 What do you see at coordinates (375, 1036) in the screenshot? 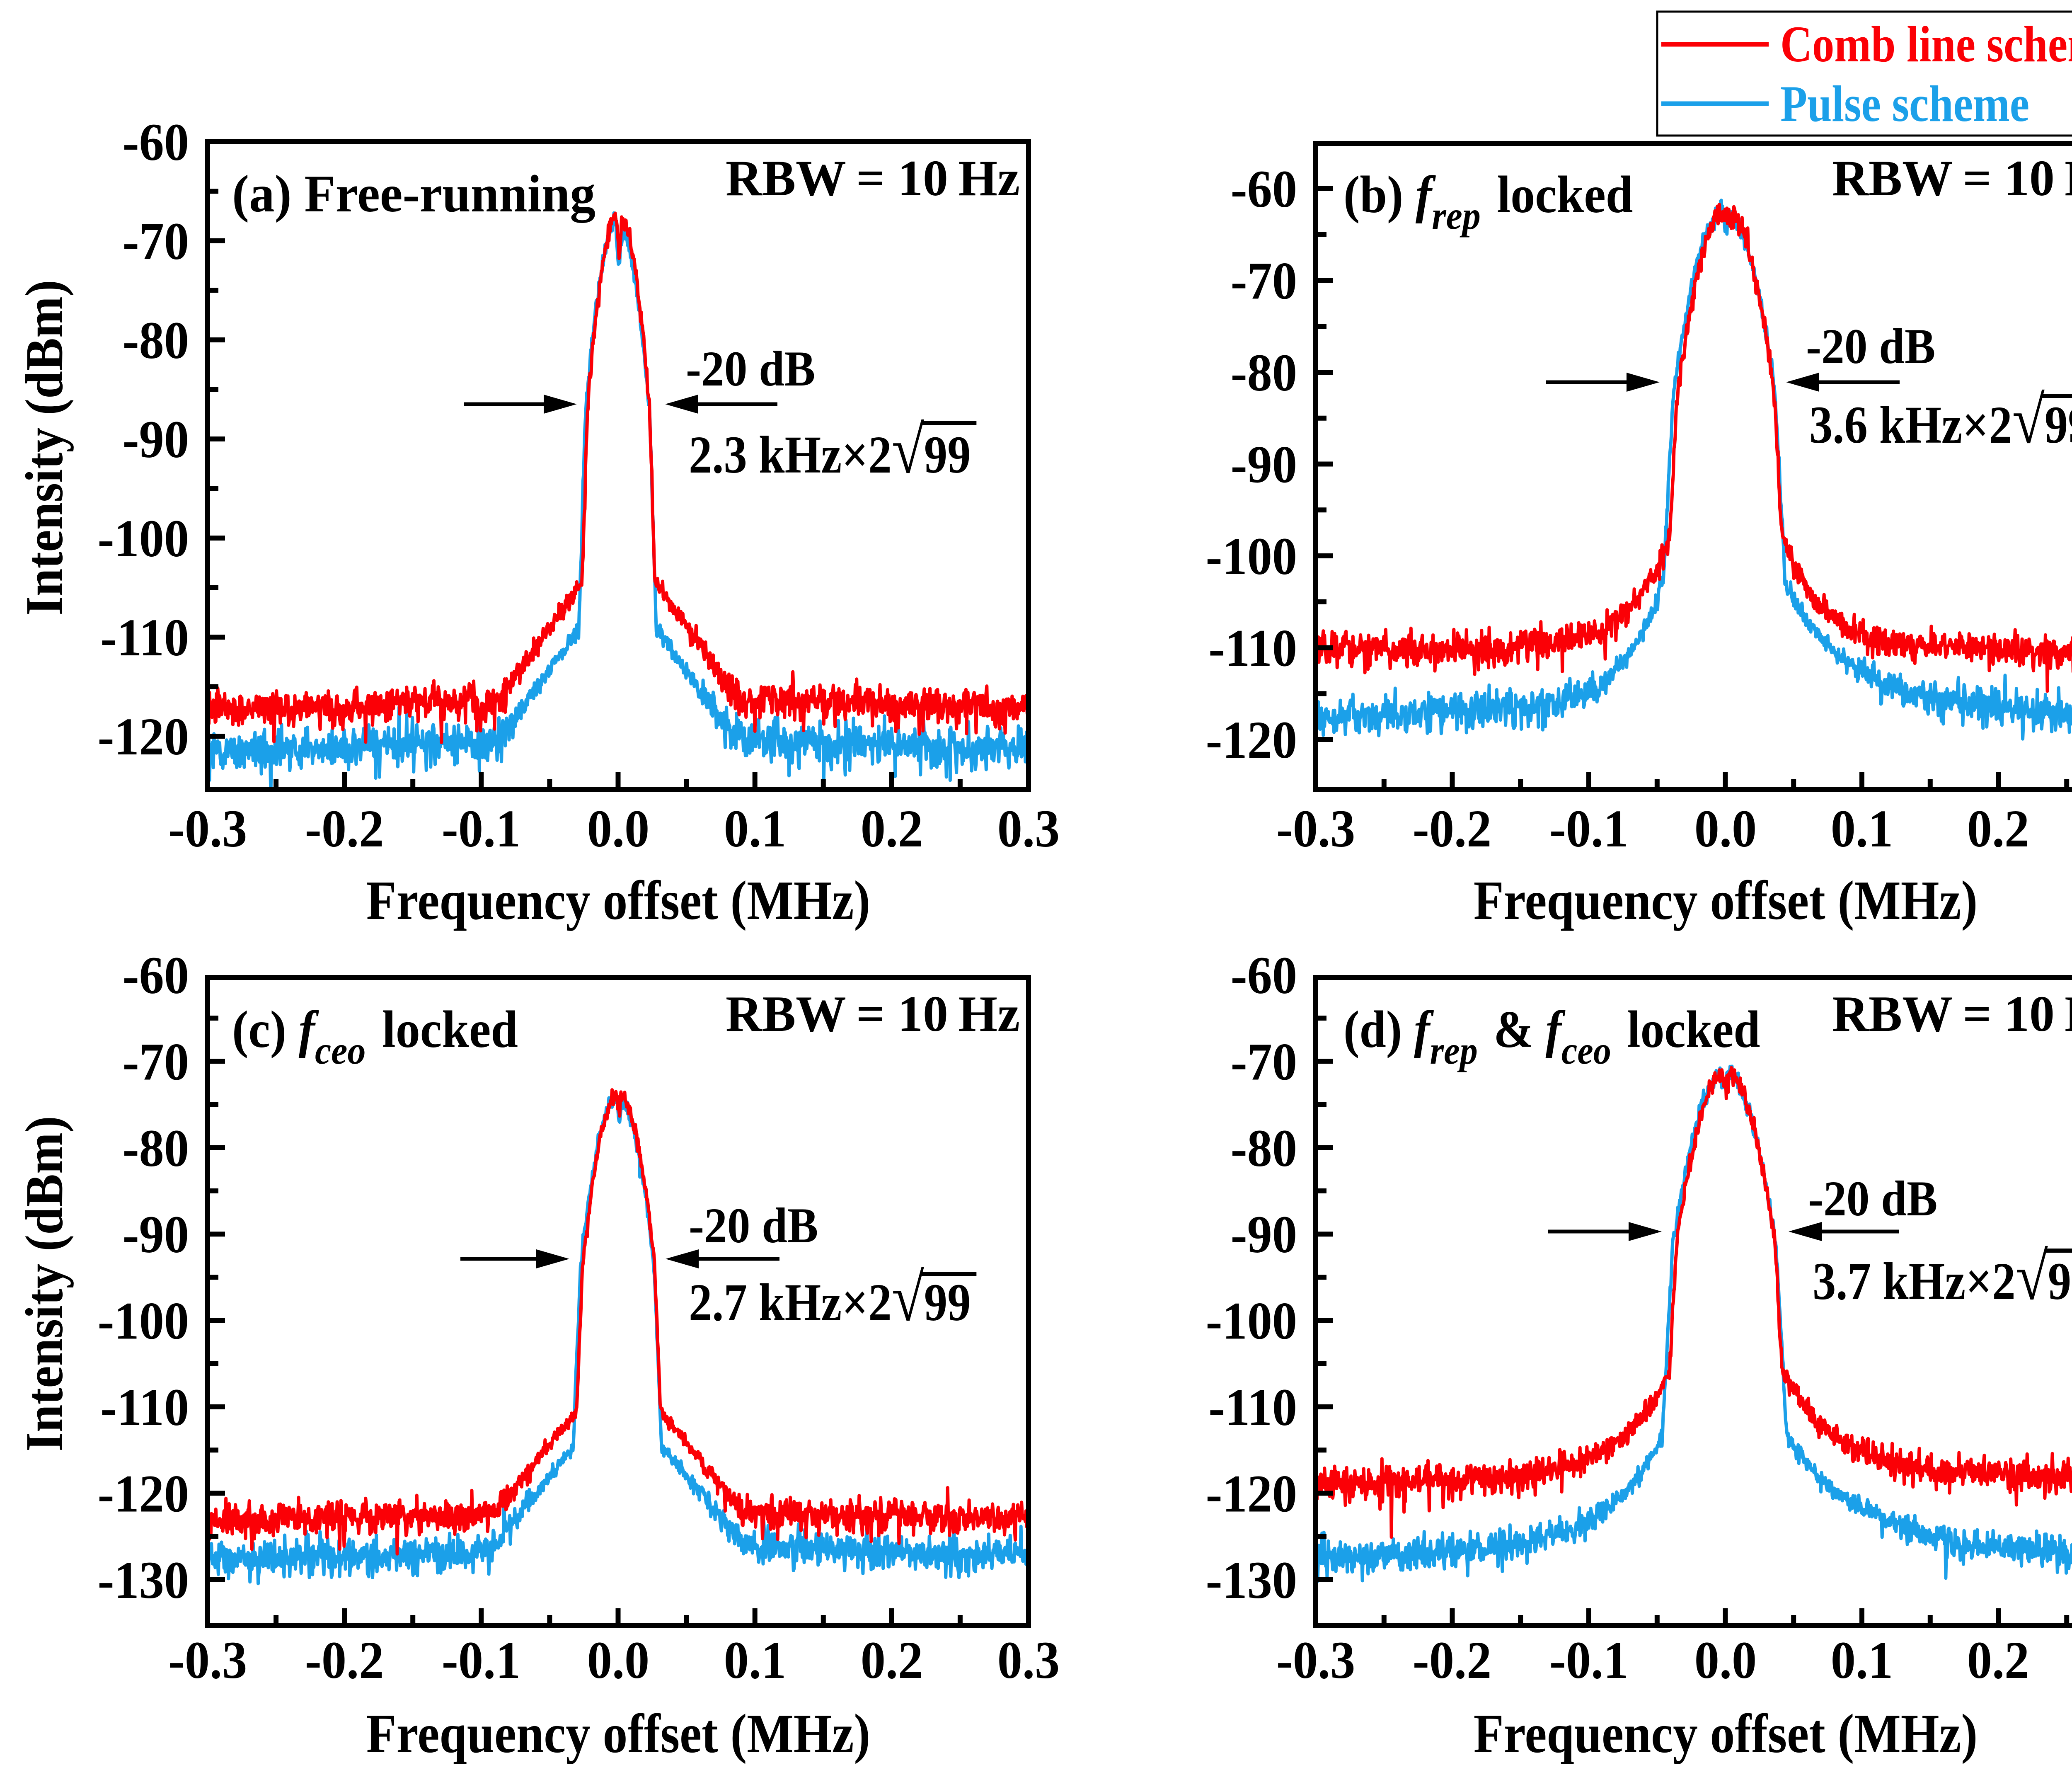
I see `svg-text: (c) fceo locked` at bounding box center [375, 1036].